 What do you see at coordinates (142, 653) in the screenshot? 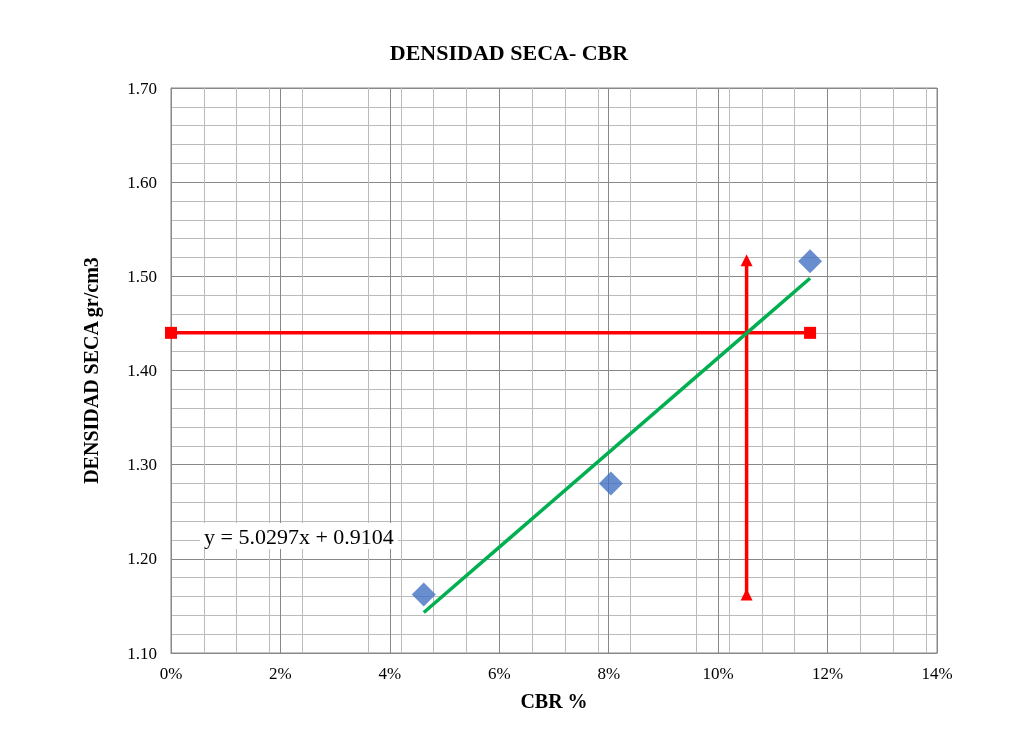
I see `y-tick-label: 1.10` at bounding box center [142, 653].